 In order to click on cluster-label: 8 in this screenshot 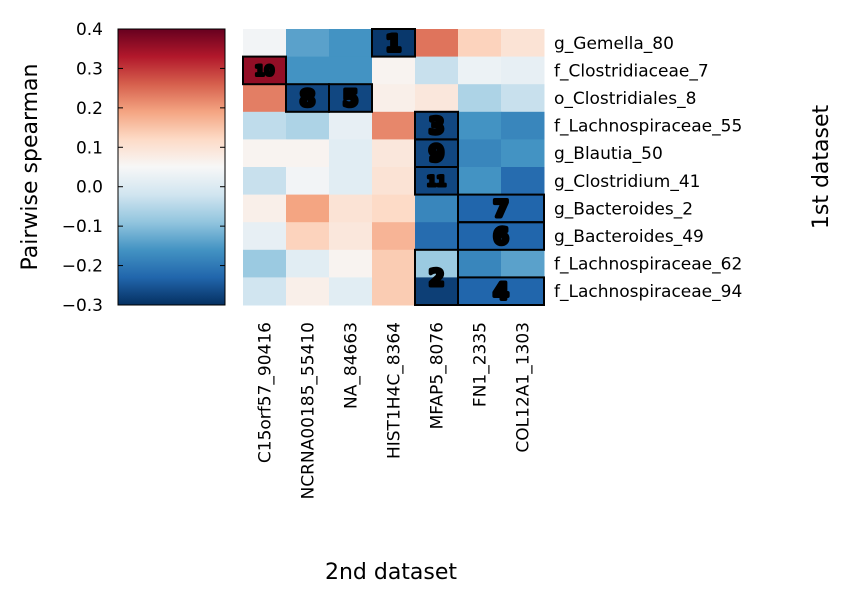, I will do `click(307, 99)`.